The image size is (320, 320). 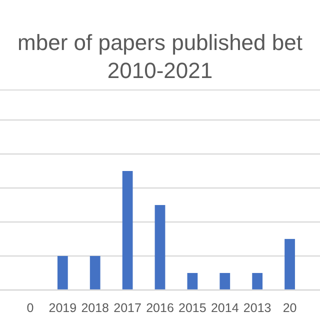 I want to click on x-tick-label: 20, so click(x=289, y=308).